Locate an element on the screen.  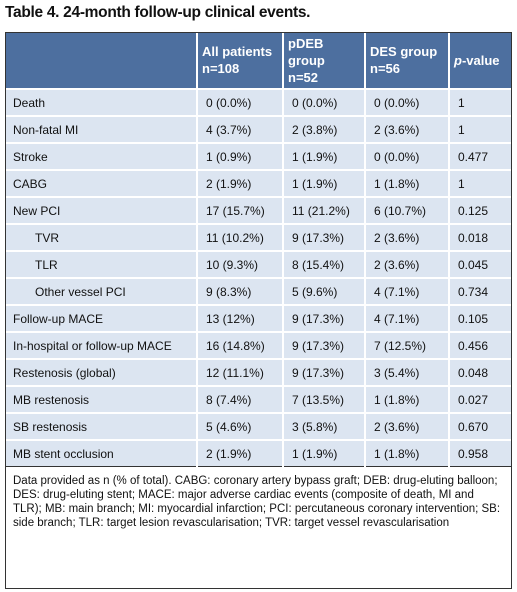
cell: 0.477 is located at coordinates (480, 156).